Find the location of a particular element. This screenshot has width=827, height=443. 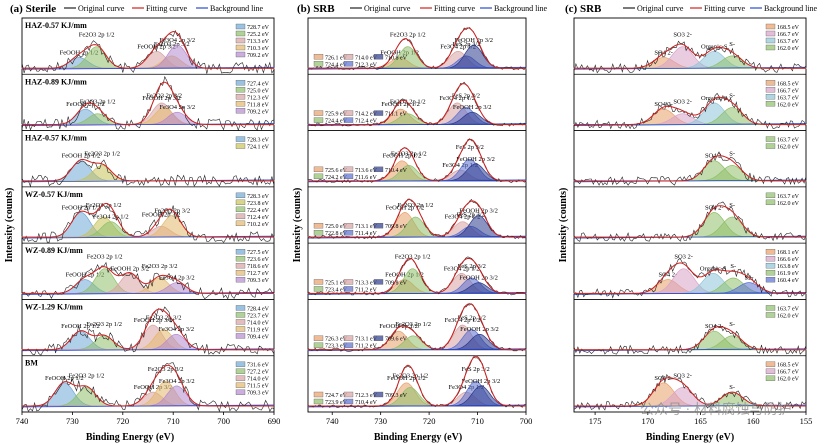

legend-value: 709.3 eV is located at coordinates (258, 394).